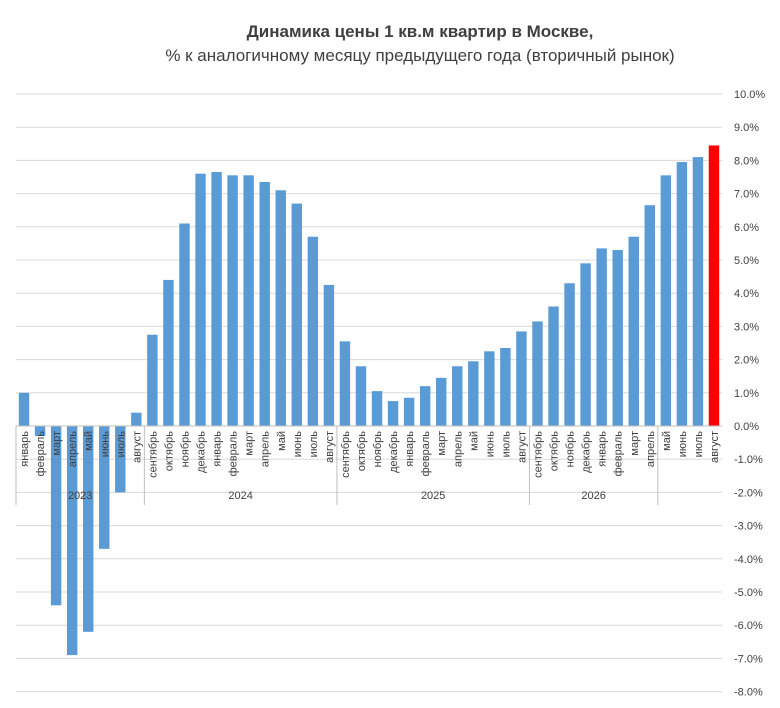 Image resolution: width=780 pixels, height=708 pixels. Describe the element at coordinates (746, 128) in the screenshot. I see `y-tick-label: 9.0%` at that location.